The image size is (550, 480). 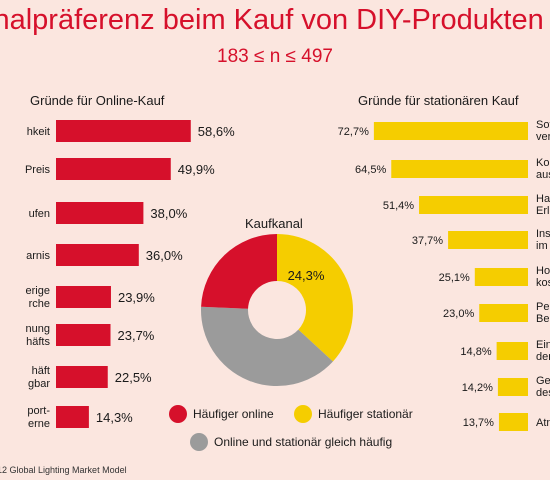 What do you see at coordinates (475, 352) in the screenshot?
I see `stationary-value-label: 14,8%` at bounding box center [475, 352].